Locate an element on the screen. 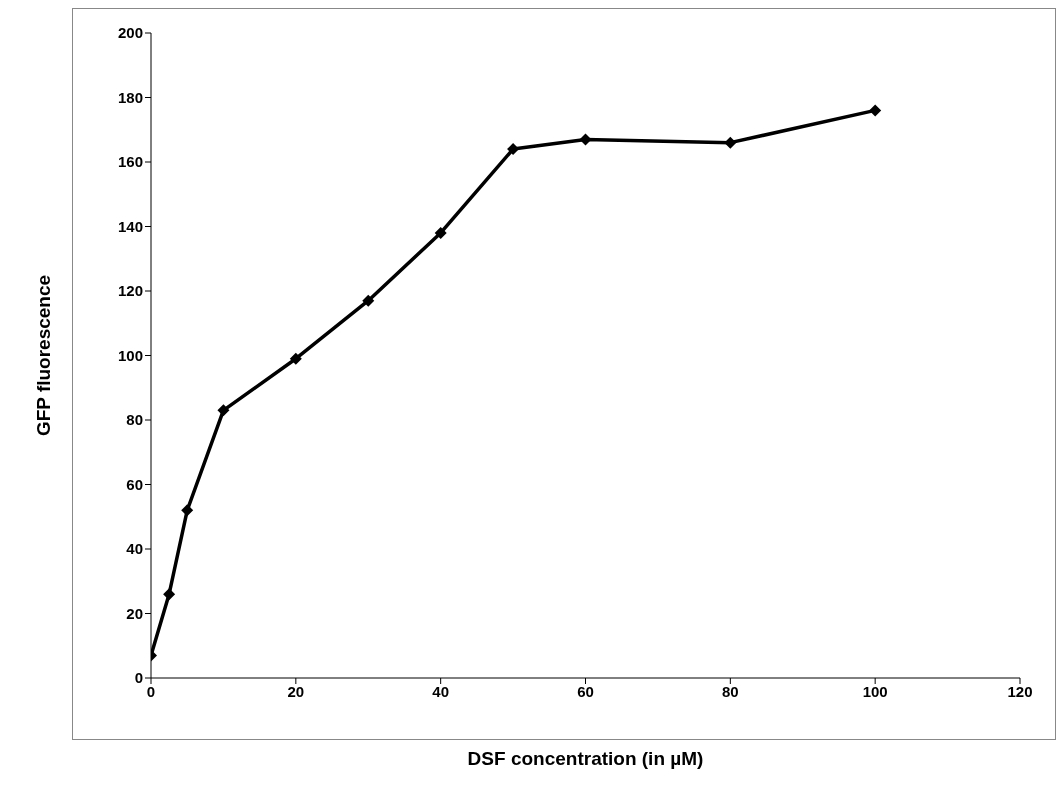  y-tick-label: 180 is located at coordinates (130, 97).